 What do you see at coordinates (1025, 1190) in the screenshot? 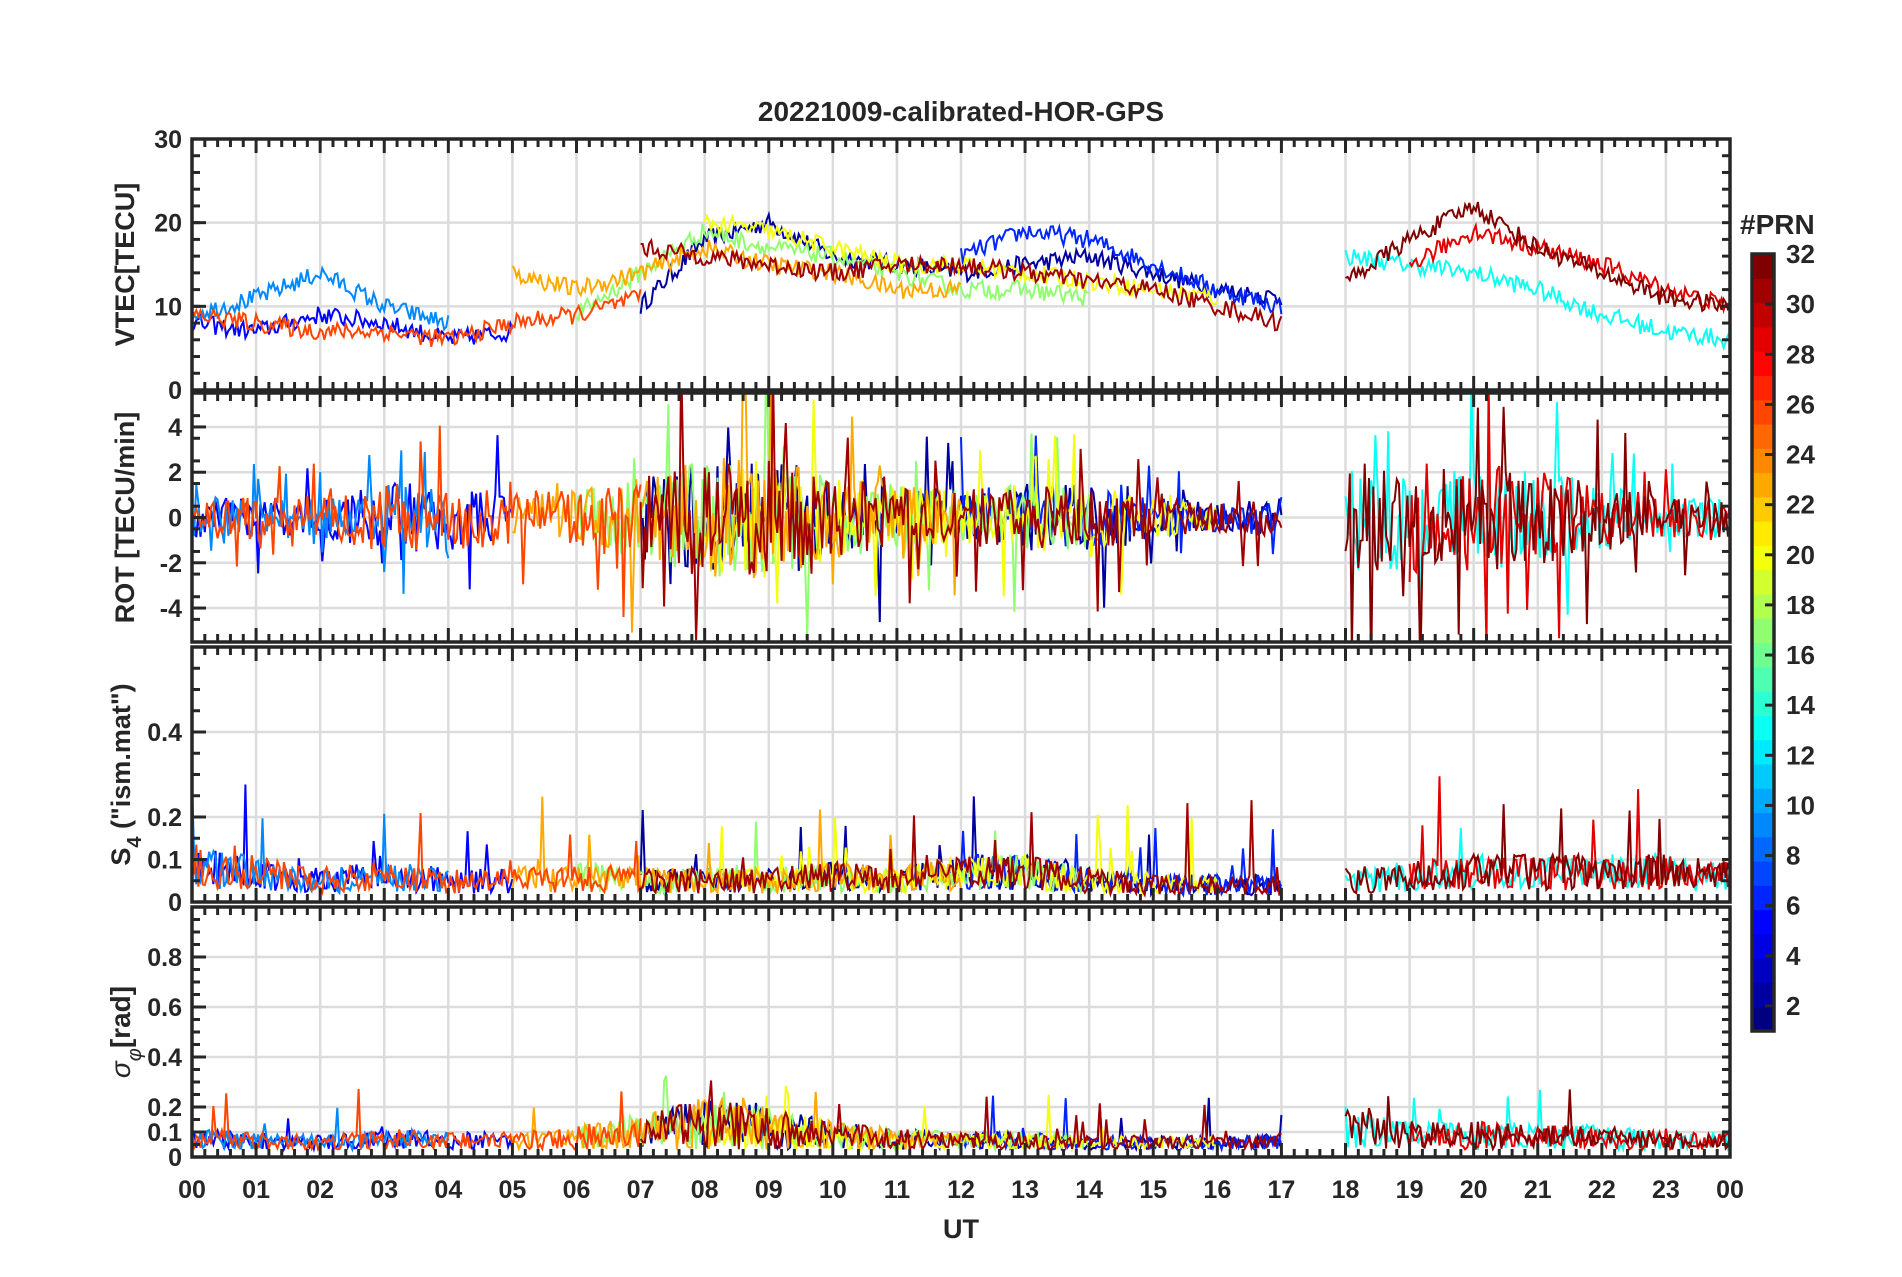
I see `x-tick-label: 13` at bounding box center [1025, 1190].